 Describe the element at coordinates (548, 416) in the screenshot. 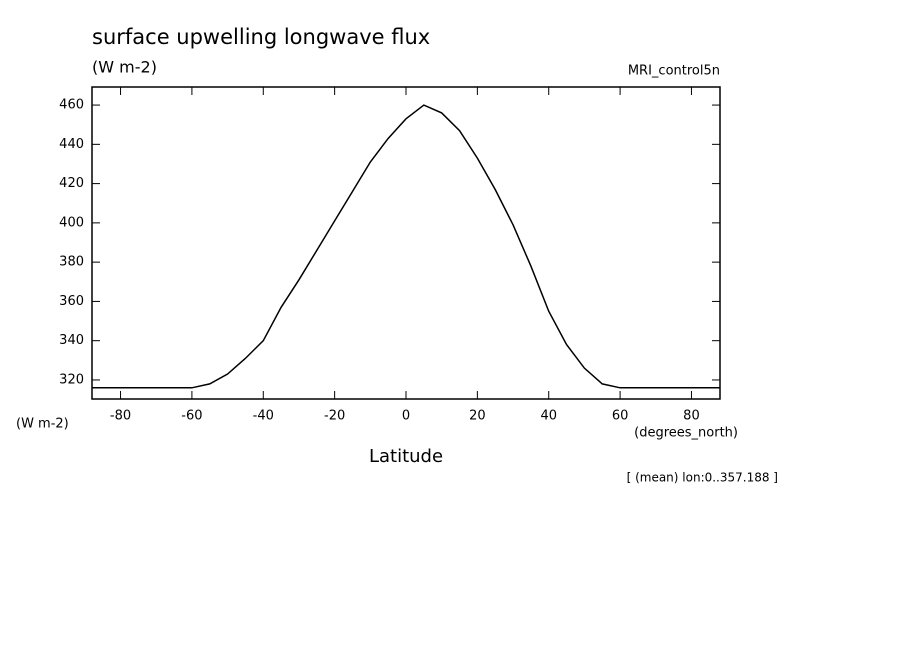

I see `x-tick-label: 40` at that location.